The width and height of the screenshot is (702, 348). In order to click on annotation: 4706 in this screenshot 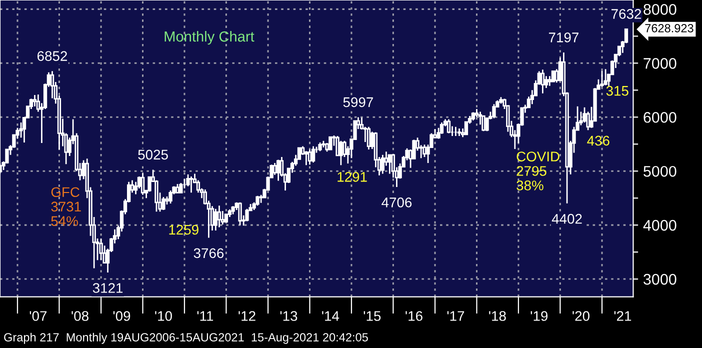, I will do `click(397, 203)`.